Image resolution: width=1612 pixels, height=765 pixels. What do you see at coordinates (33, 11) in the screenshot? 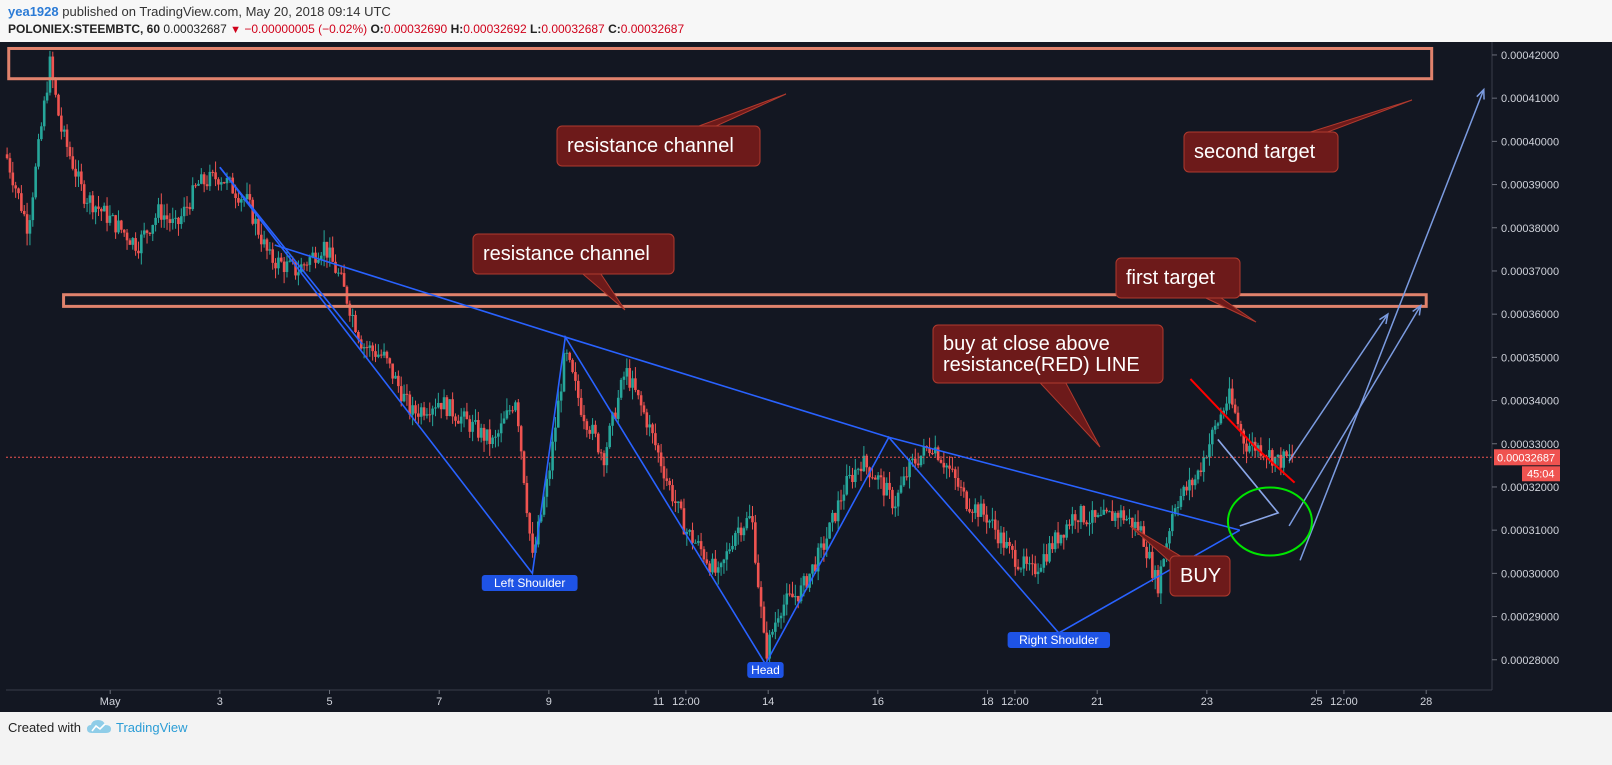
I see `author-link: yea1928` at bounding box center [33, 11].